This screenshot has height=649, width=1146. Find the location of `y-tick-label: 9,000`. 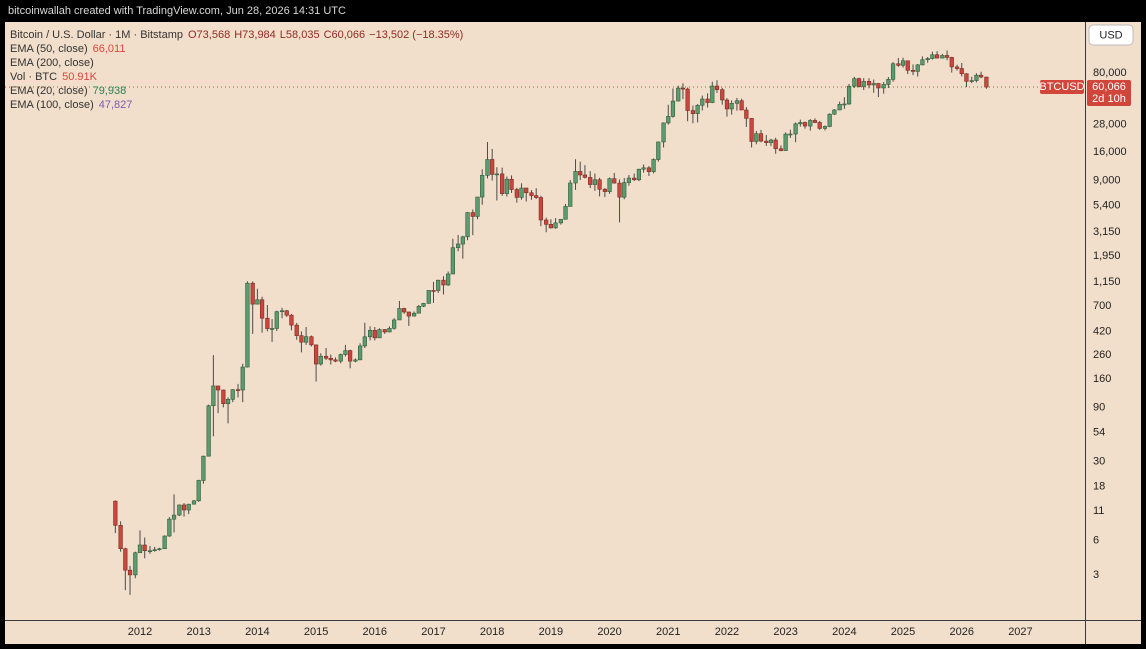

y-tick-label: 9,000 is located at coordinates (1107, 180).